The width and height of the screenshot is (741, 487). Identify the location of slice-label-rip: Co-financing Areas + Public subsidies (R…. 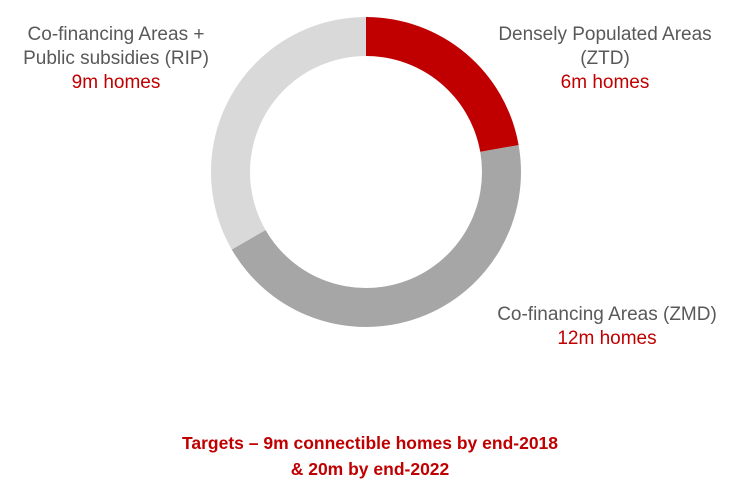
(116, 59).